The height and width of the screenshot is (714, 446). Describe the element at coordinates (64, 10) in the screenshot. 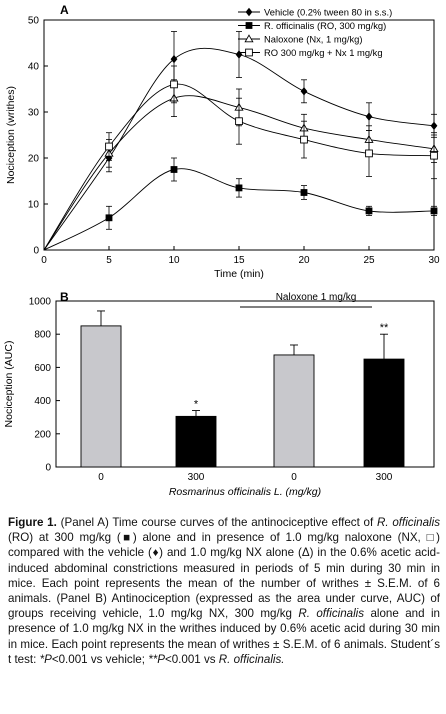

I see `panel-a-label: A` at that location.